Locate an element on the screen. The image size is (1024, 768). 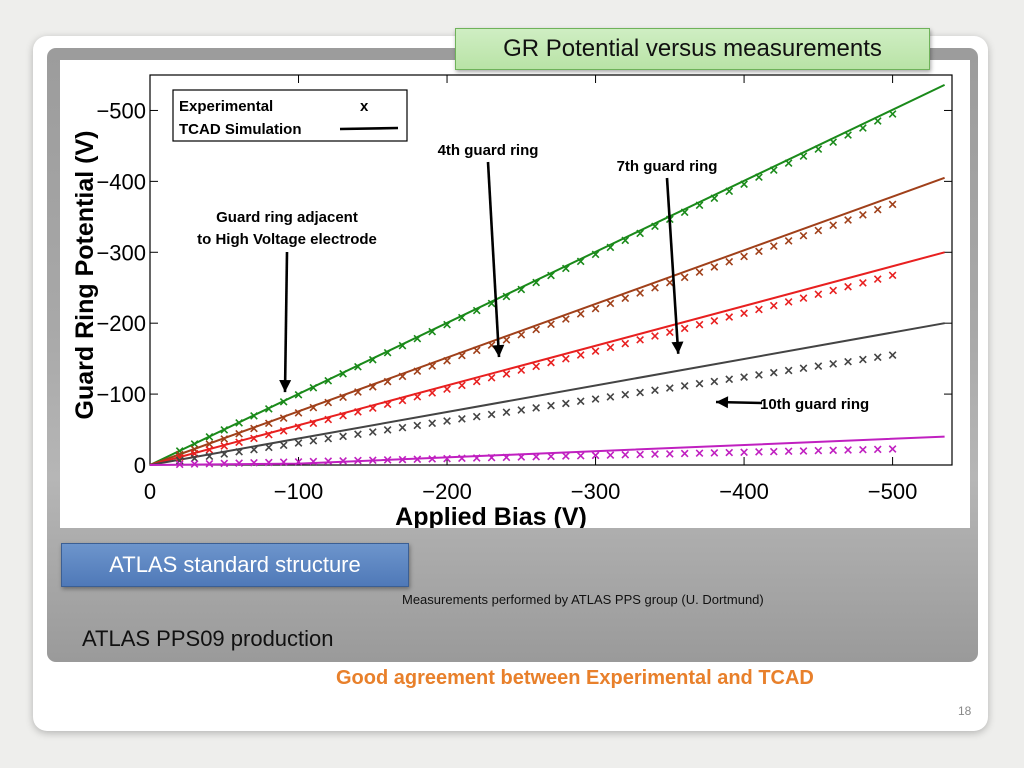
x-tick-label: −300 is located at coordinates (596, 491).